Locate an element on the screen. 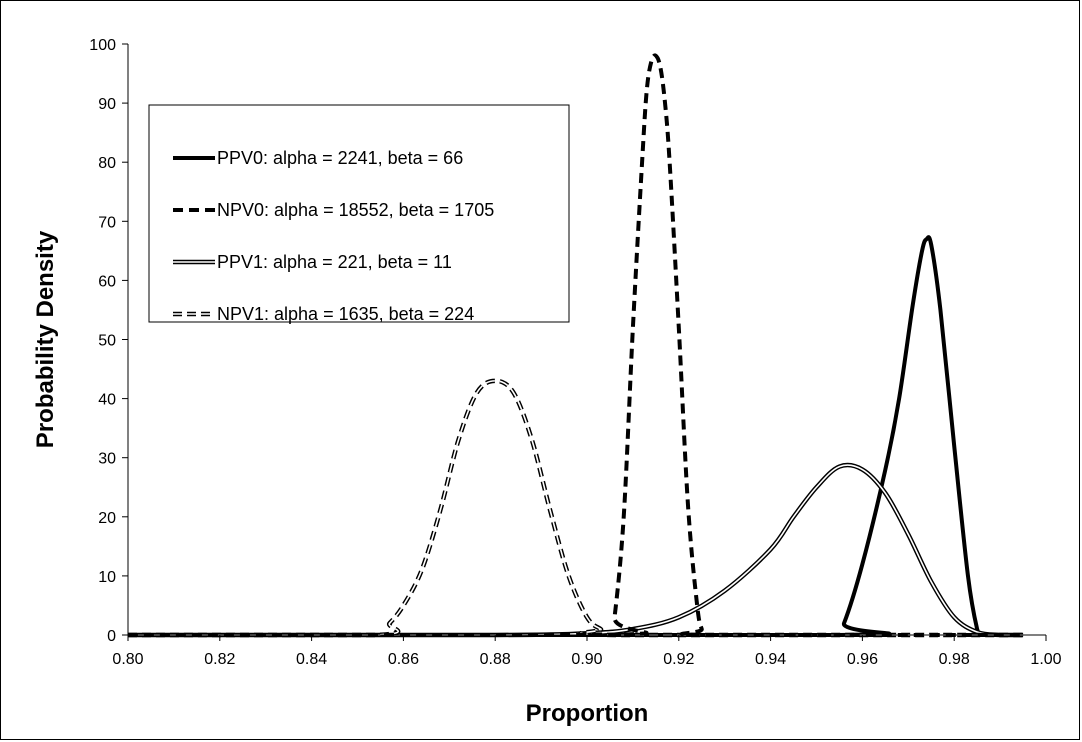  x-tick-label: 0.98 is located at coordinates (954, 659).